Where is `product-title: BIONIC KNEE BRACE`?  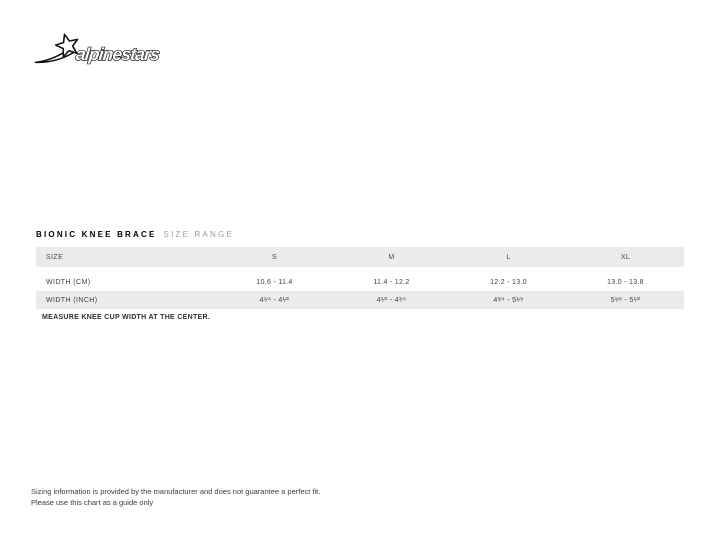 product-title: BIONIC KNEE BRACE is located at coordinates (96, 234).